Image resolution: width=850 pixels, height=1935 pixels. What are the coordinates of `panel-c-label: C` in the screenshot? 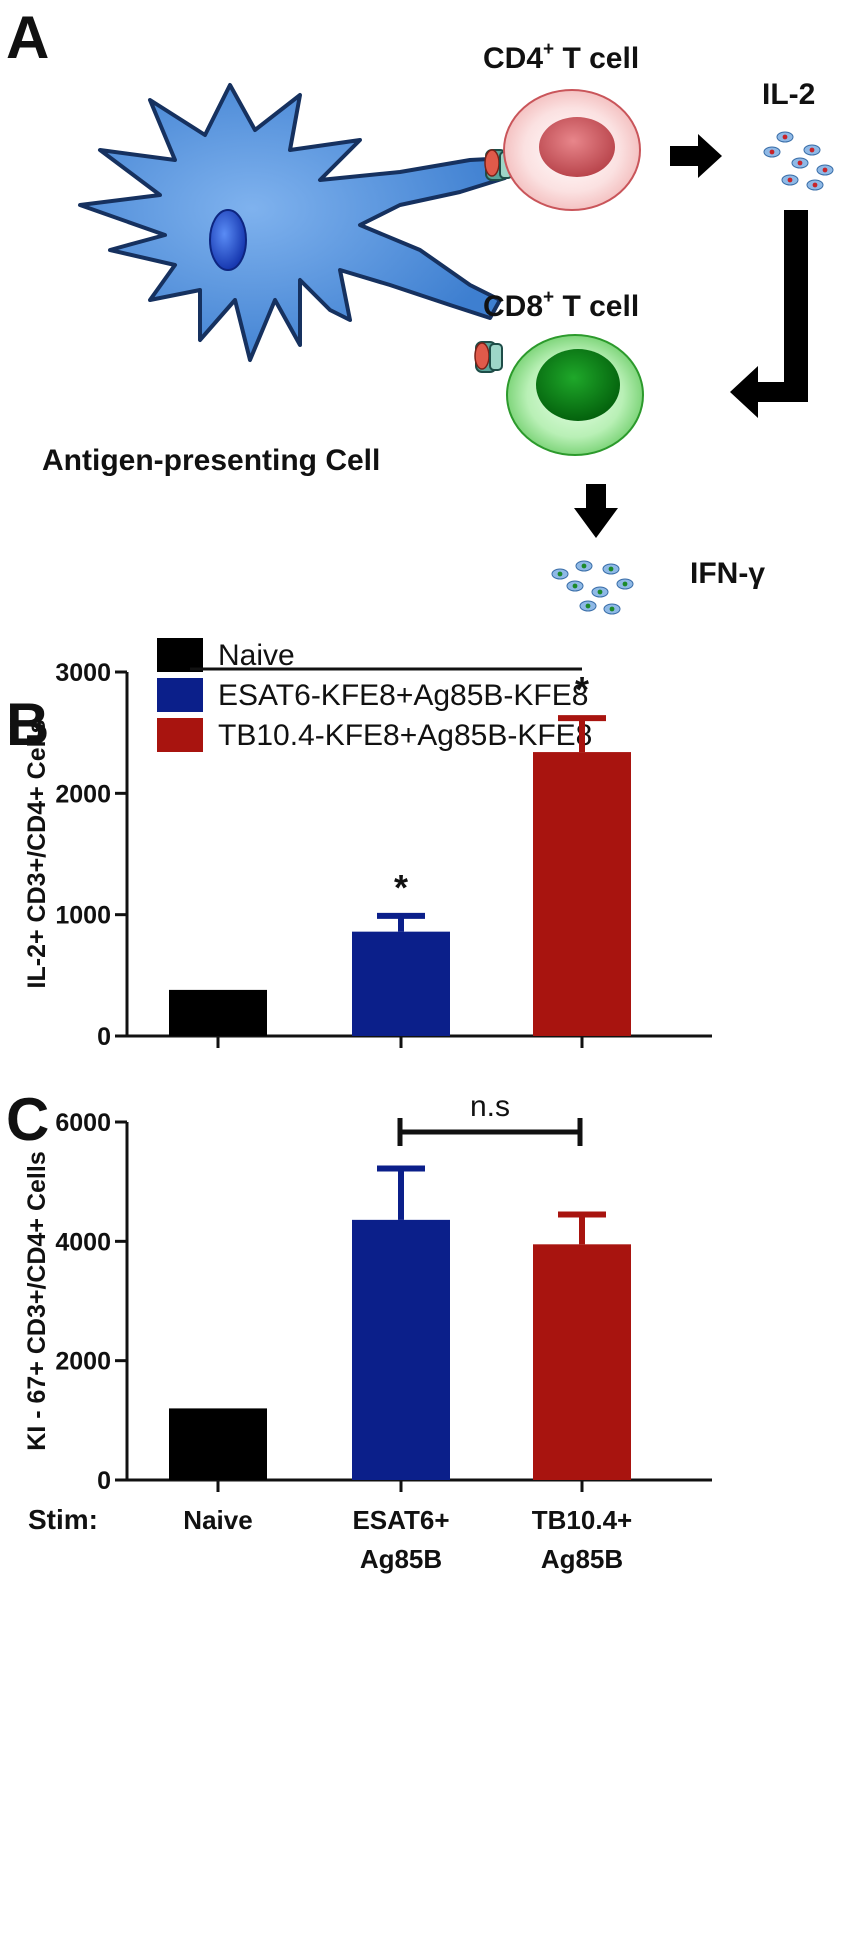 It's located at (27, 1119).